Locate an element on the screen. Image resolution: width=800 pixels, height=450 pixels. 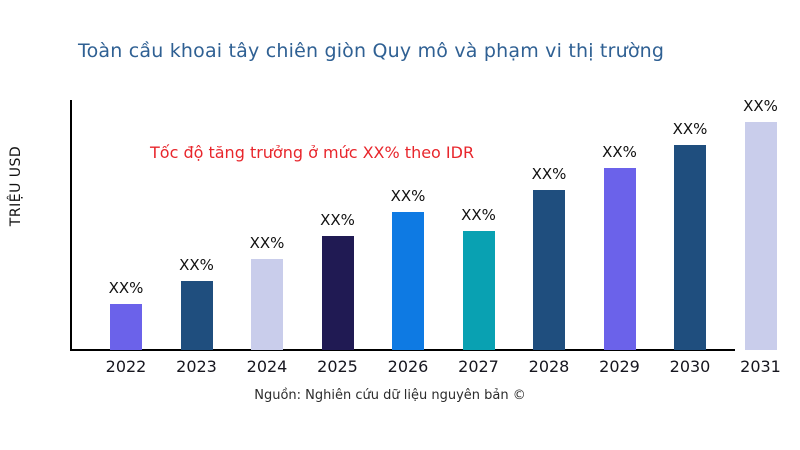
bar-value-label-2029: XX% is located at coordinates (619, 152).